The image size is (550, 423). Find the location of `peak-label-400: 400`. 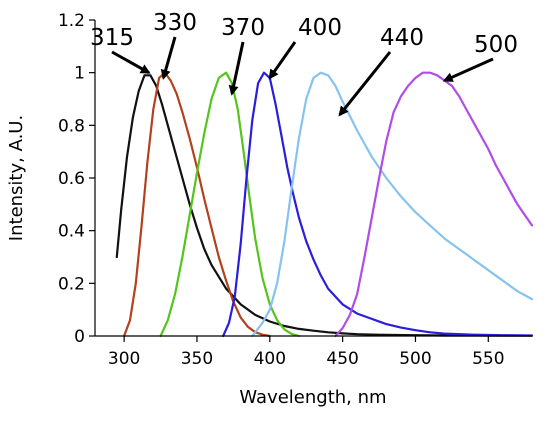

peak-label-400: 400 is located at coordinates (320, 28).